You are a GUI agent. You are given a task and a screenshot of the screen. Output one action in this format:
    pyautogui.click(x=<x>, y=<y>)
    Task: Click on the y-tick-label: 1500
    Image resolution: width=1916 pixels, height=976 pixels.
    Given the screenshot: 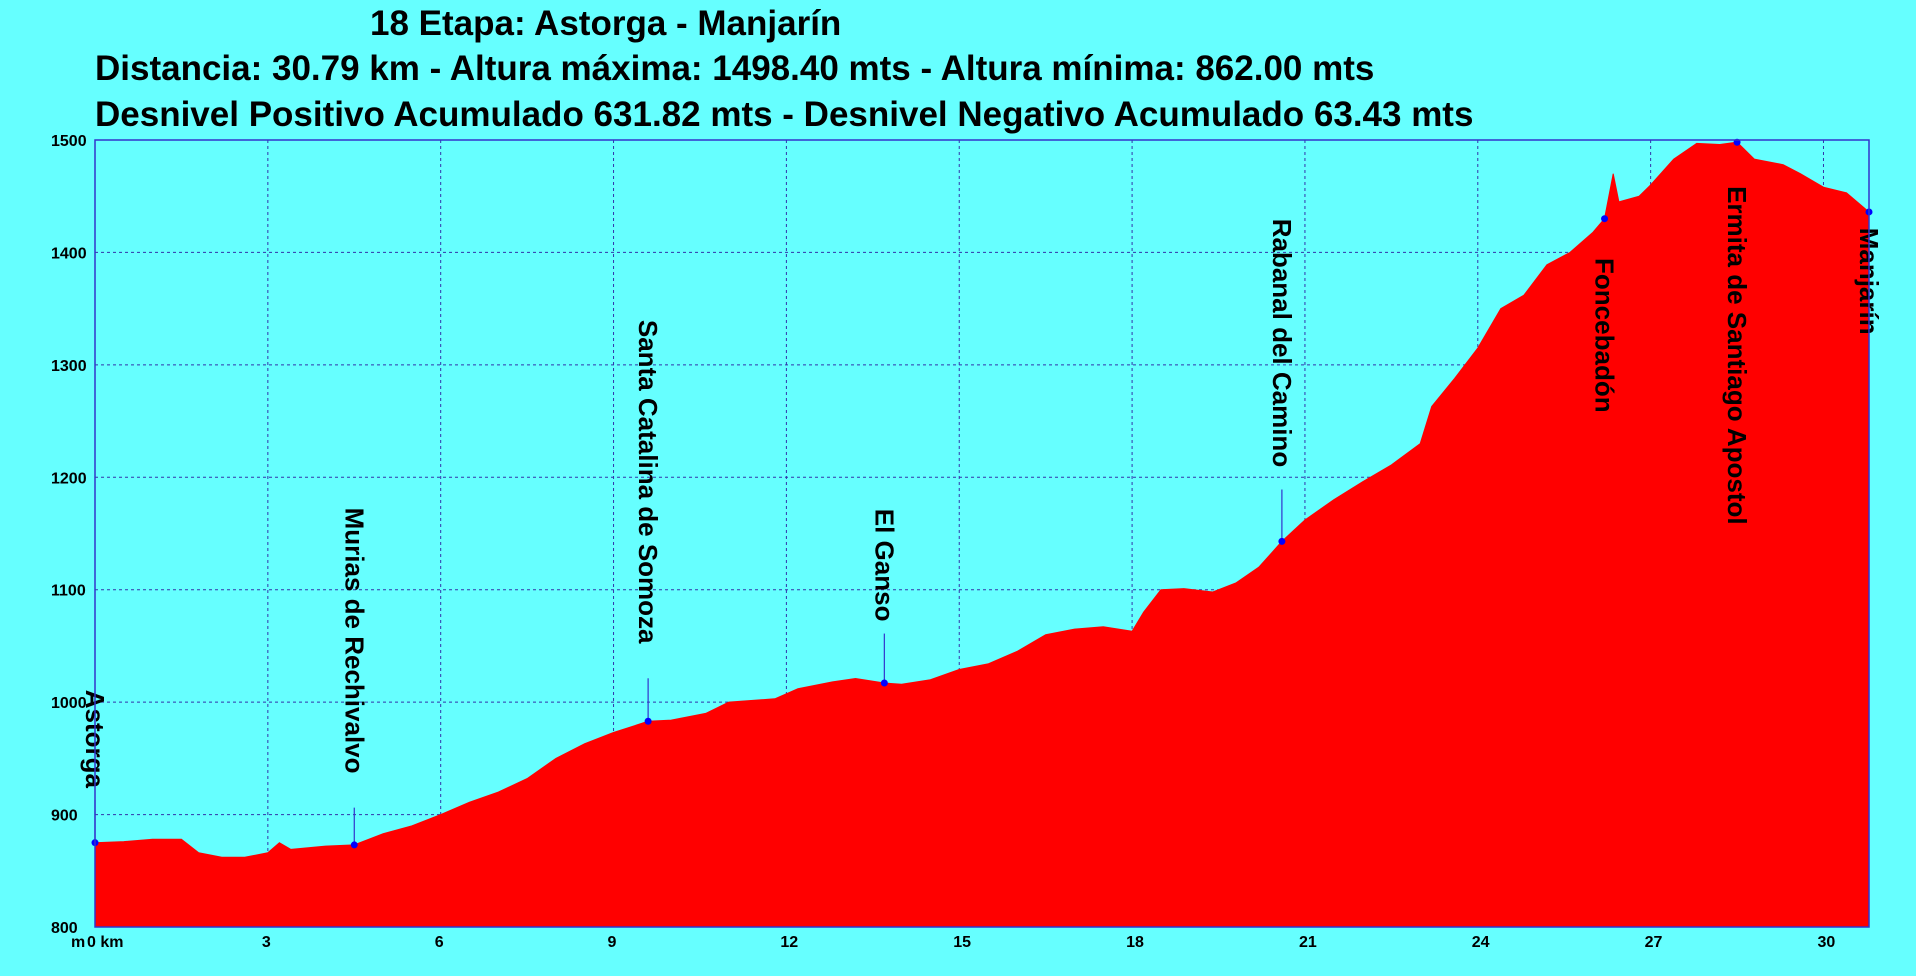 What is the action you would take?
    pyautogui.click(x=69, y=141)
    